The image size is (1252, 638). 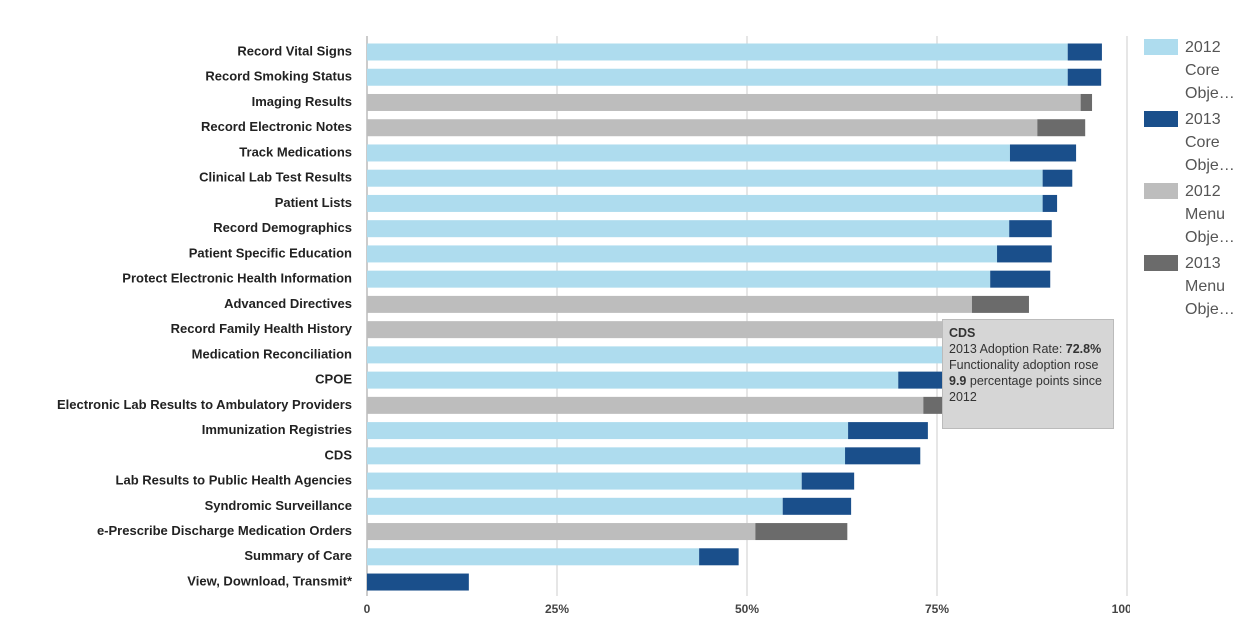 What do you see at coordinates (298, 555) in the screenshot?
I see `category-label: Summary of Care` at bounding box center [298, 555].